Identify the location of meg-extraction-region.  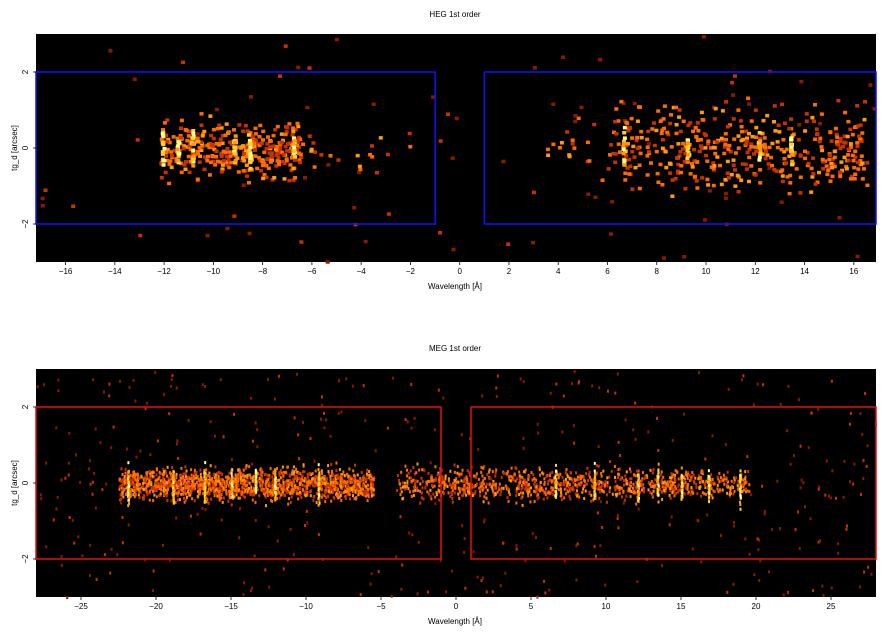
(673, 483).